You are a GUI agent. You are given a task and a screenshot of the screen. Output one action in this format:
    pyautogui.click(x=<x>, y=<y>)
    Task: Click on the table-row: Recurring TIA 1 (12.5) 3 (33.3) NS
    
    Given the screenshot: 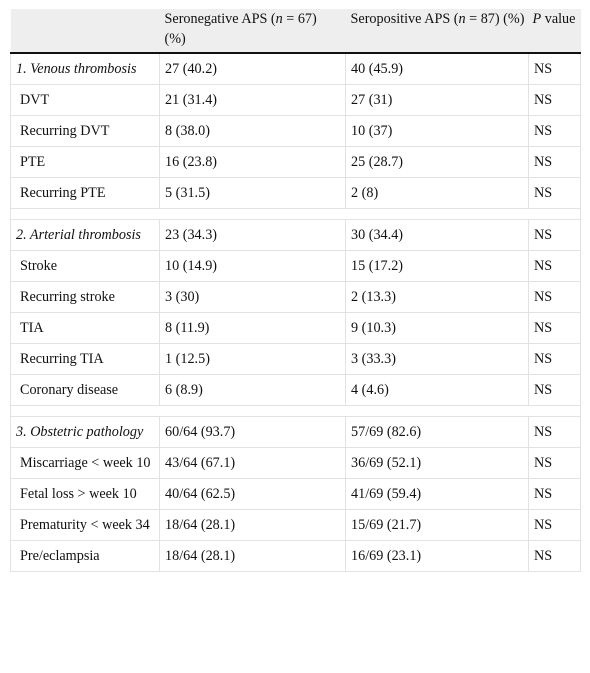 What is the action you would take?
    pyautogui.click(x=295, y=359)
    